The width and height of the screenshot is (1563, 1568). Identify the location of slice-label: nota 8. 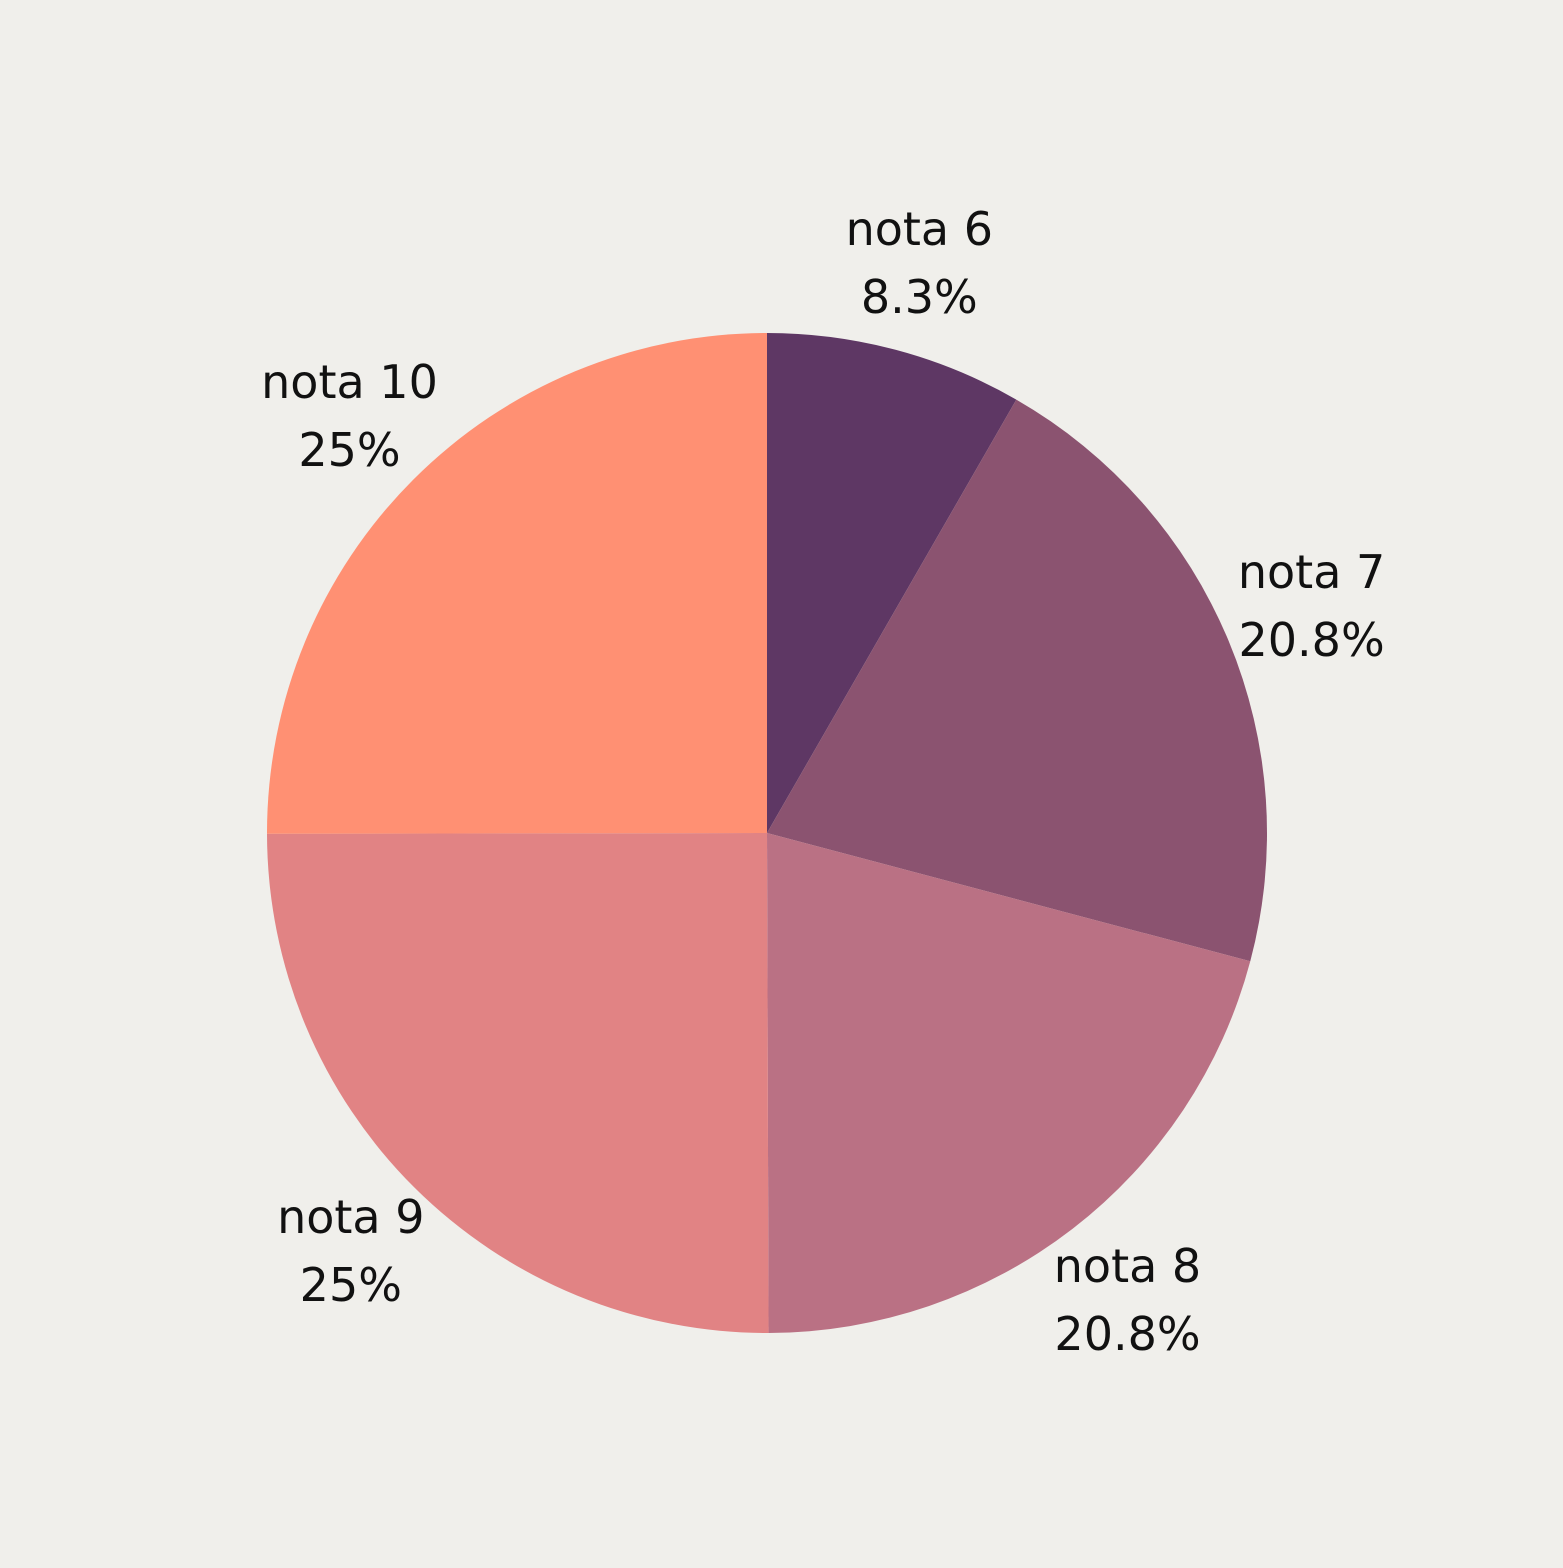
(1127, 1266).